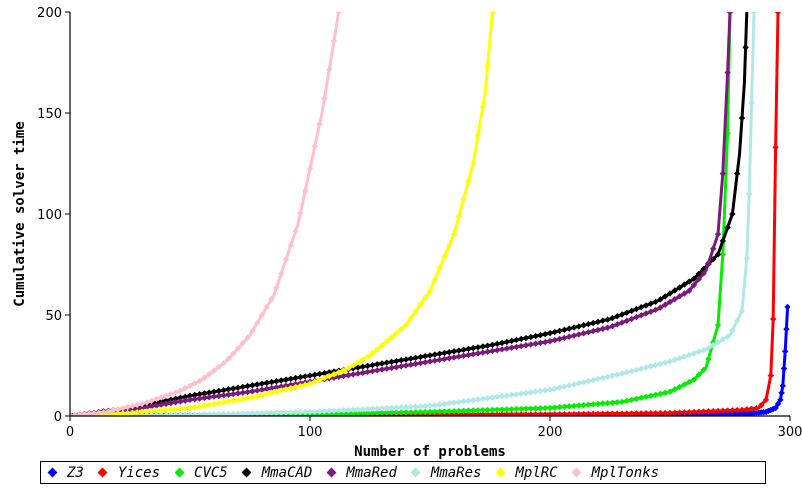  Describe the element at coordinates (625, 472) in the screenshot. I see `legend-label: MplTonks` at that location.